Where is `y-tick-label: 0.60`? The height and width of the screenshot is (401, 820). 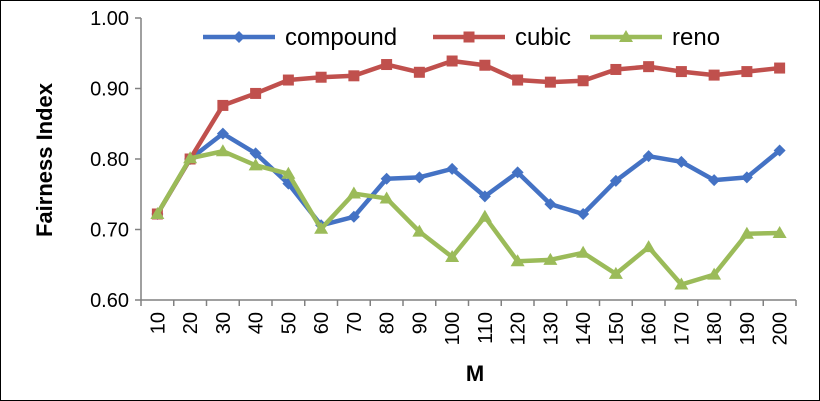 y-tick-label: 0.60 is located at coordinates (109, 301).